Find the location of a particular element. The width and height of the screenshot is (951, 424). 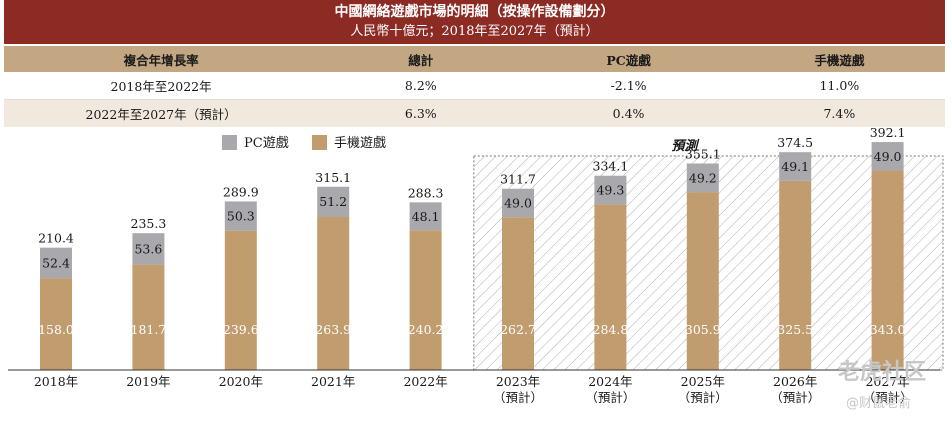

value-label-total: 210.4 is located at coordinates (56, 238).